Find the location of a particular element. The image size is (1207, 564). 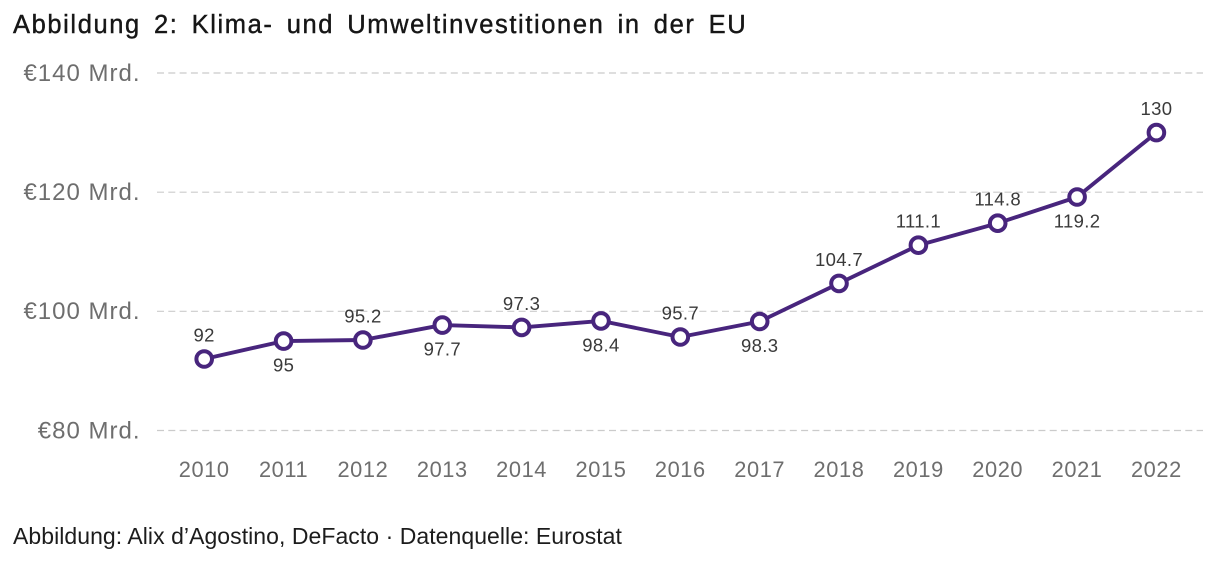

svg-text: 98.4 is located at coordinates (600, 344).